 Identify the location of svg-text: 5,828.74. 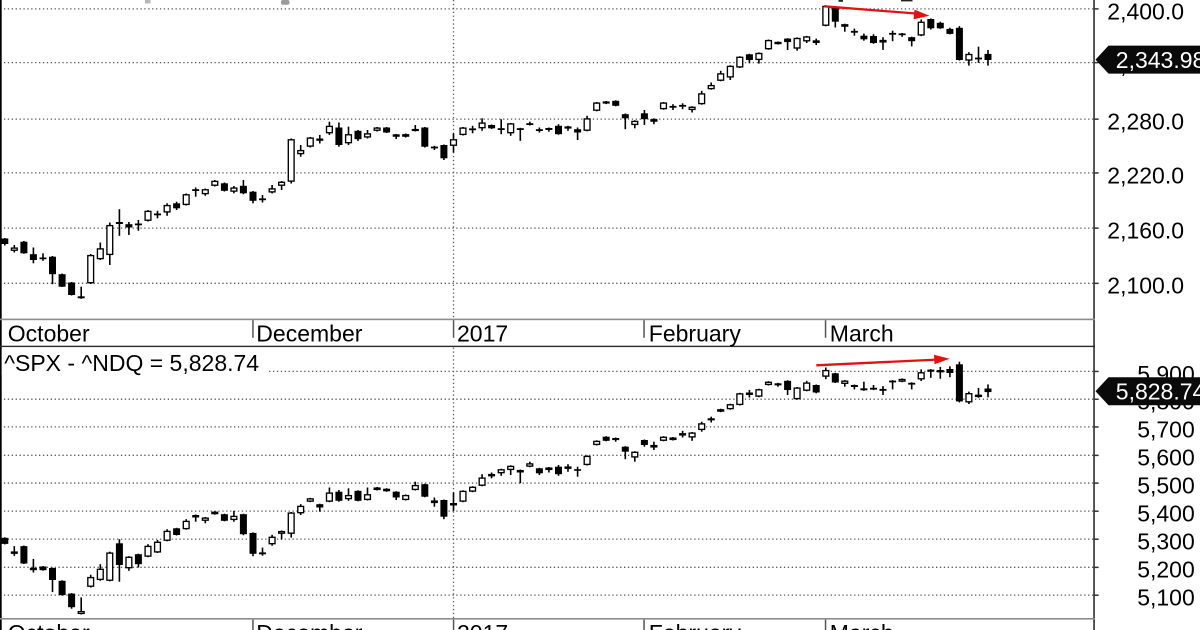
(1158, 392).